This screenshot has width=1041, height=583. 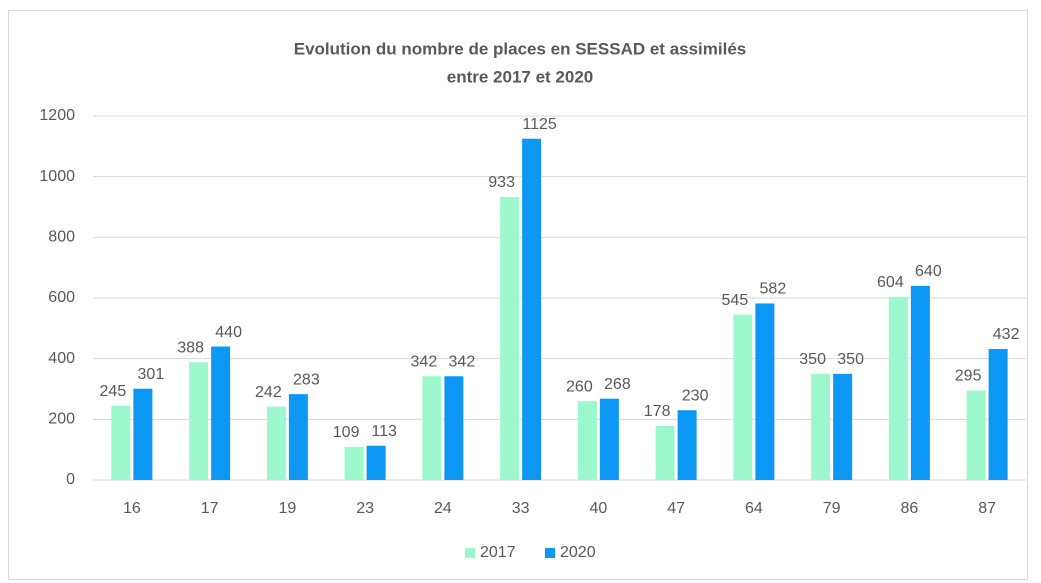 What do you see at coordinates (61, 358) in the screenshot?
I see `y-tick-label: 400` at bounding box center [61, 358].